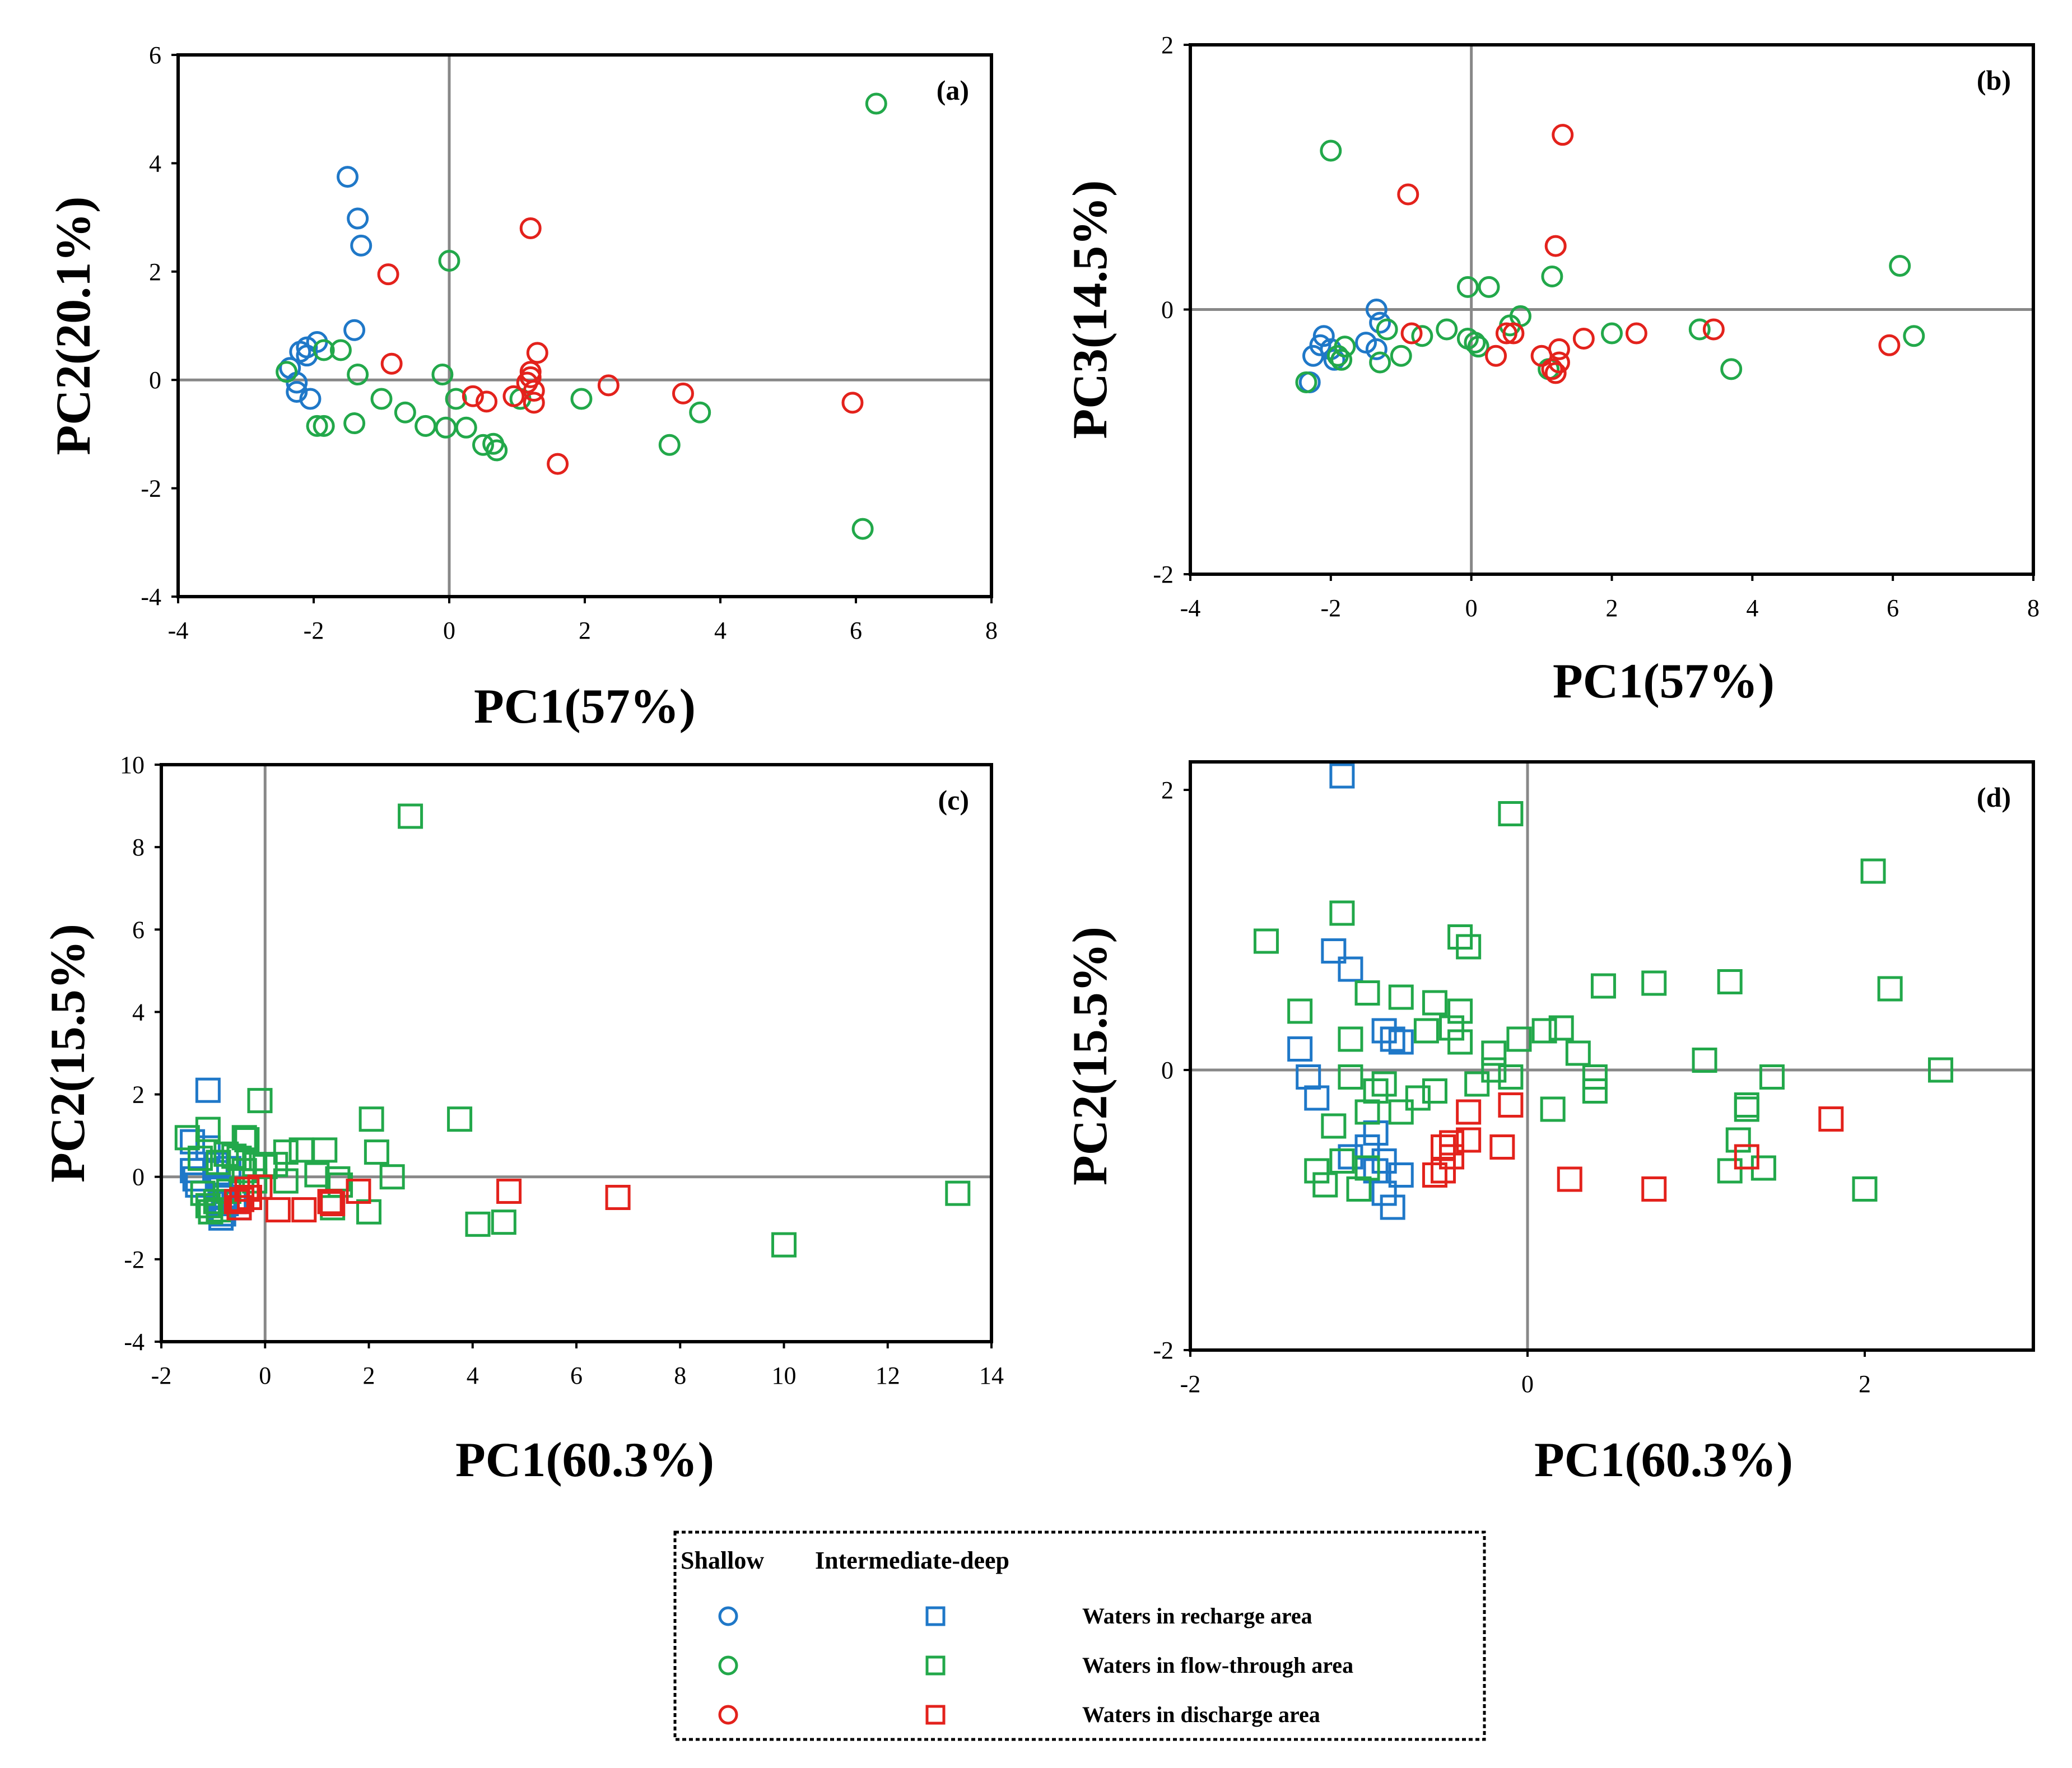  Describe the element at coordinates (680, 1376) in the screenshot. I see `x-tick-label: 8` at that location.